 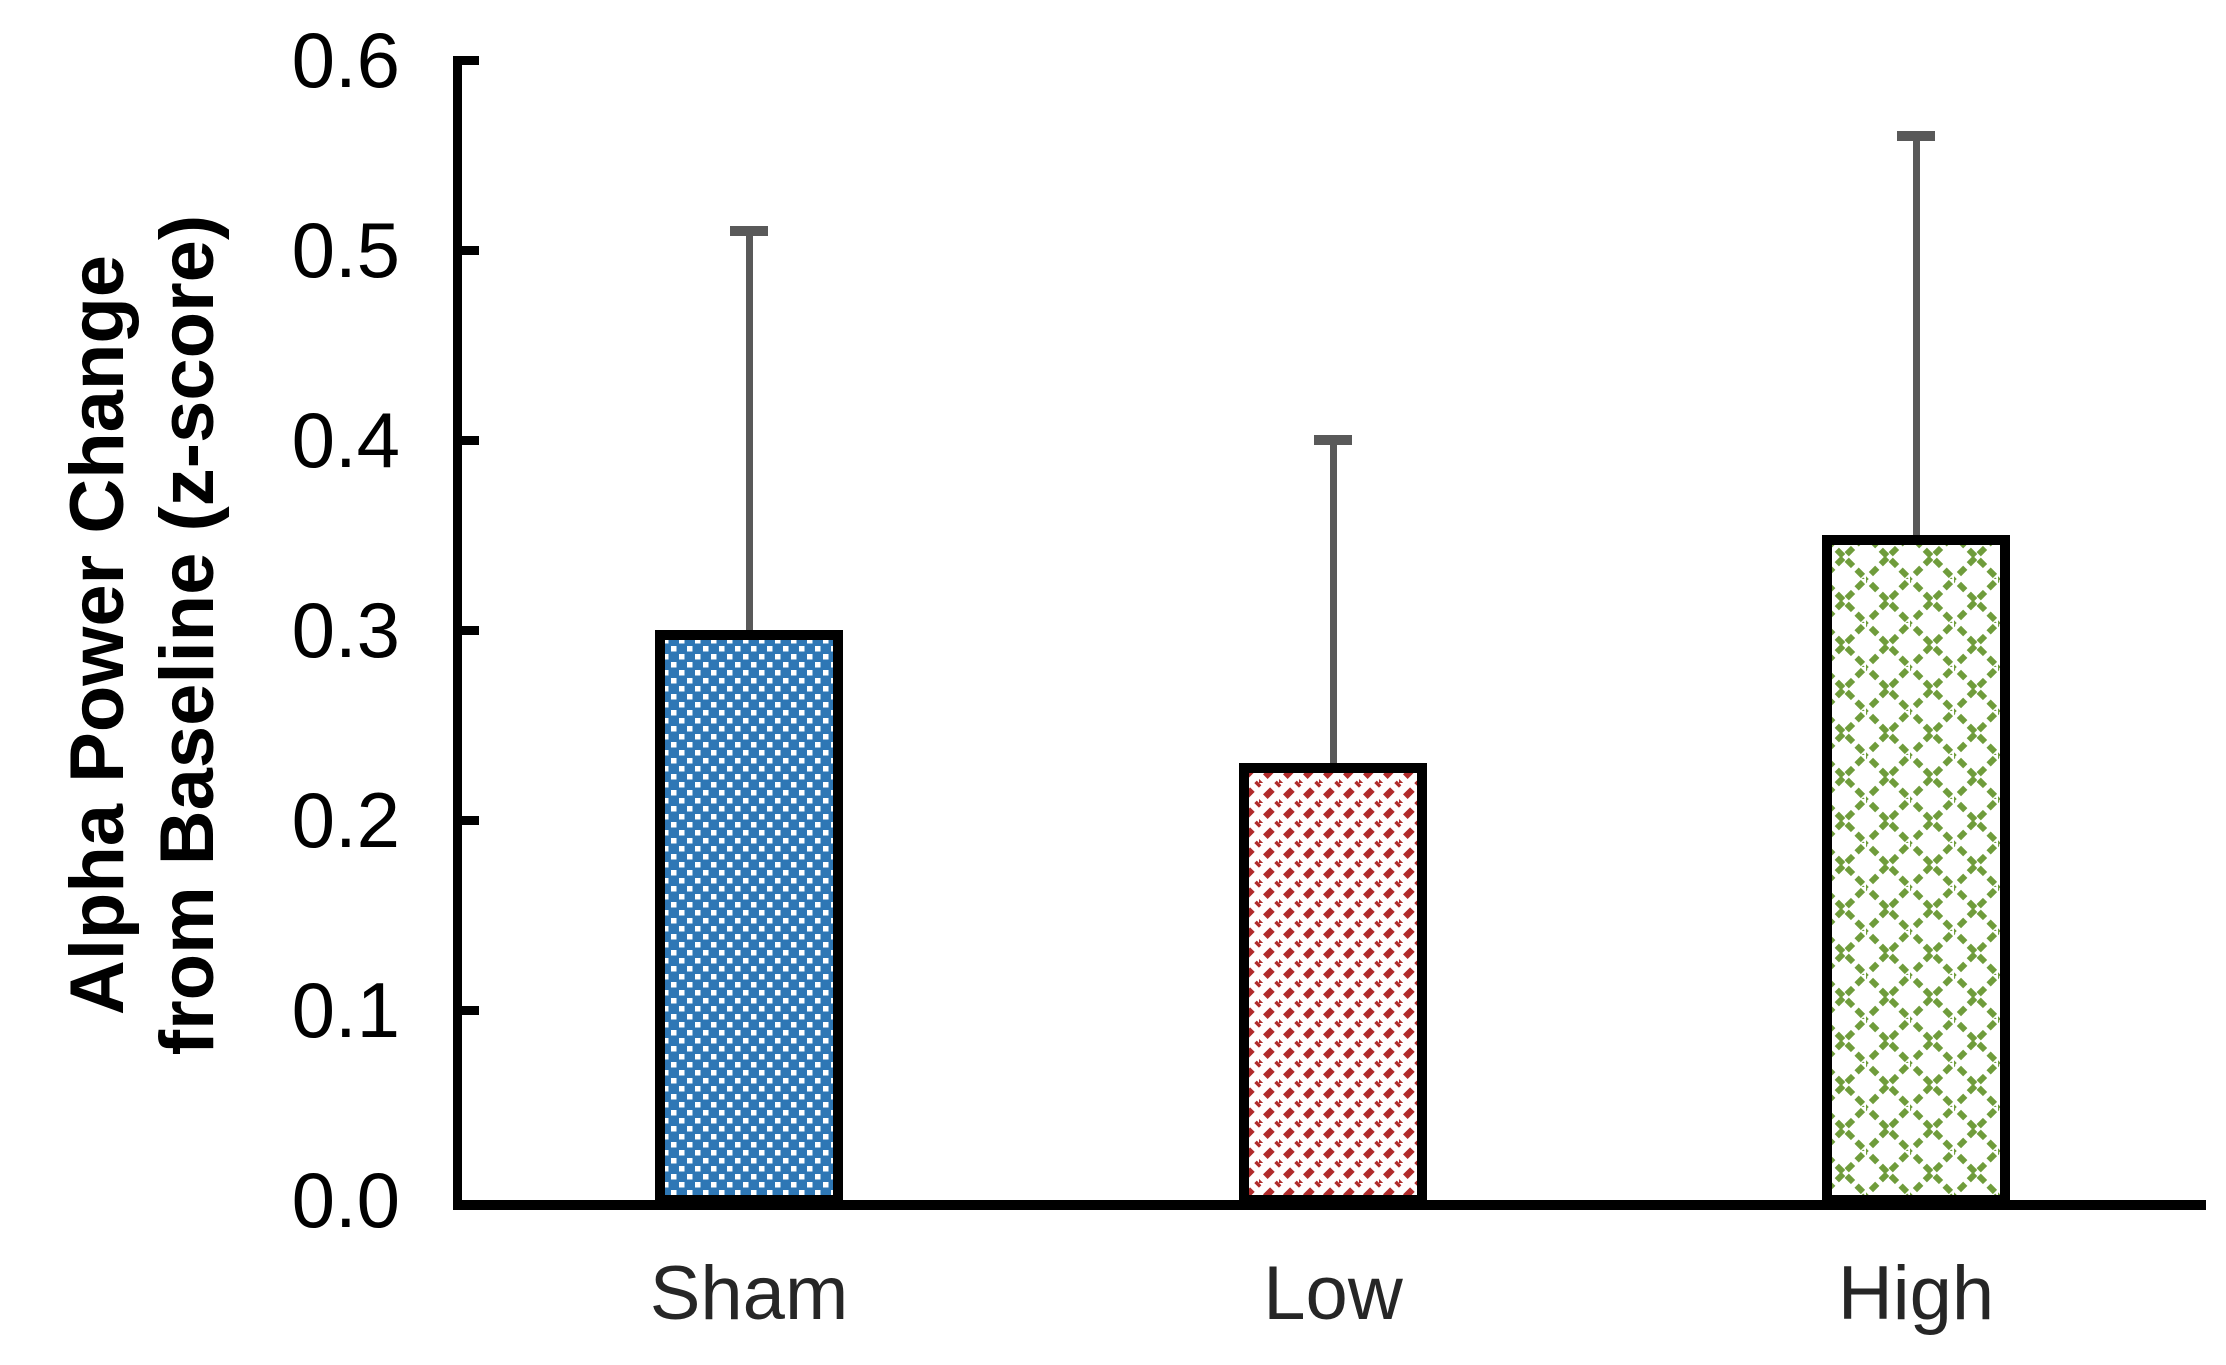 I want to click on y-tick-label: 0.4, so click(x=345, y=440).